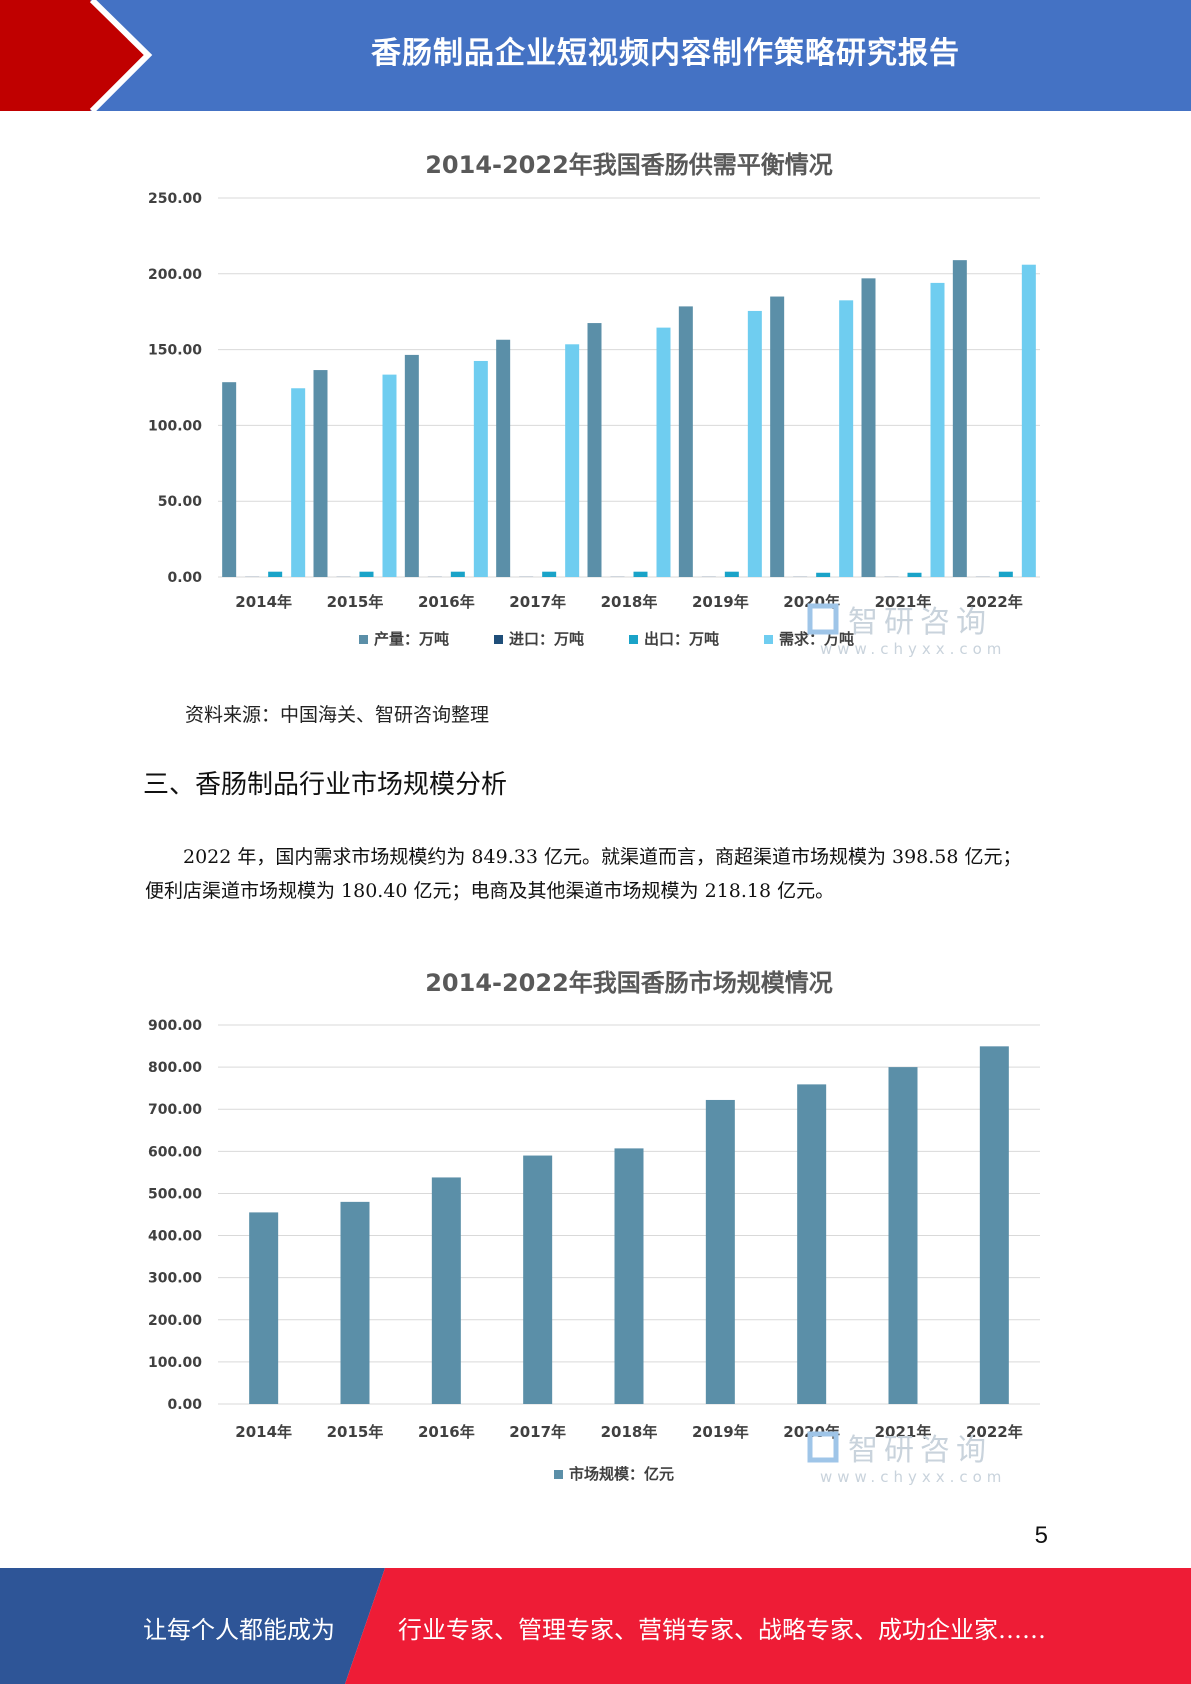  Describe the element at coordinates (175, 1068) in the screenshot. I see `y-tick-label: 800.00` at that location.